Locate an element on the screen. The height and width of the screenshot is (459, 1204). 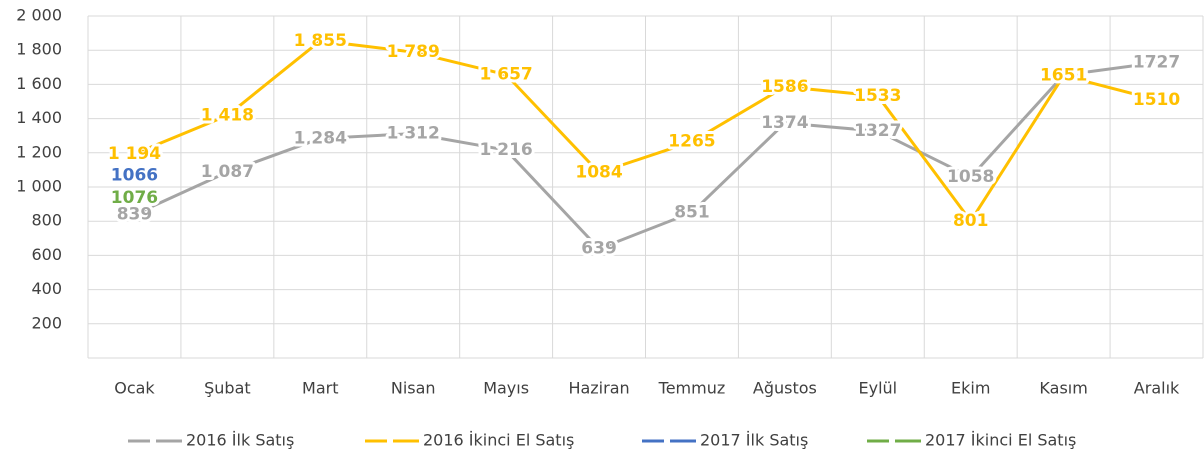
legend-label: 2017 İkinci El Satış is located at coordinates (1000, 440).